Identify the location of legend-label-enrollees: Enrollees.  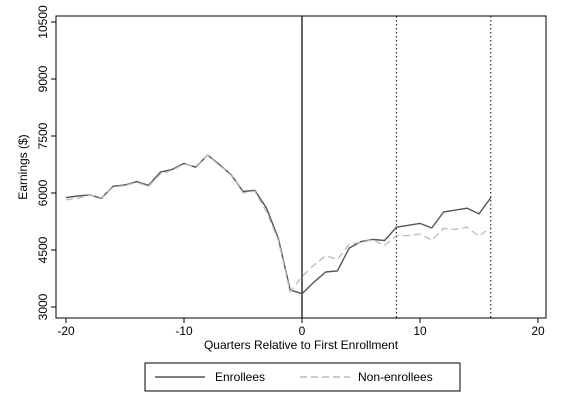
(240, 377).